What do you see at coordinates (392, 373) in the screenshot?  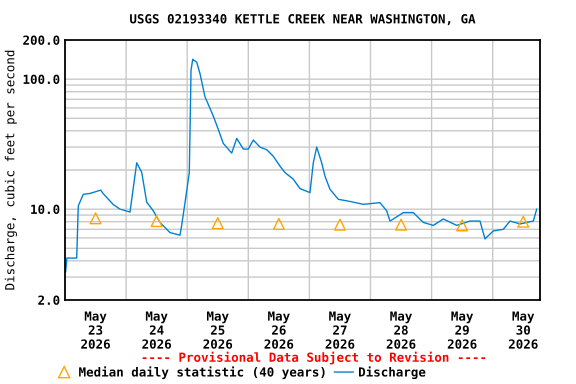 I see `legend-label: Discharge` at bounding box center [392, 373].